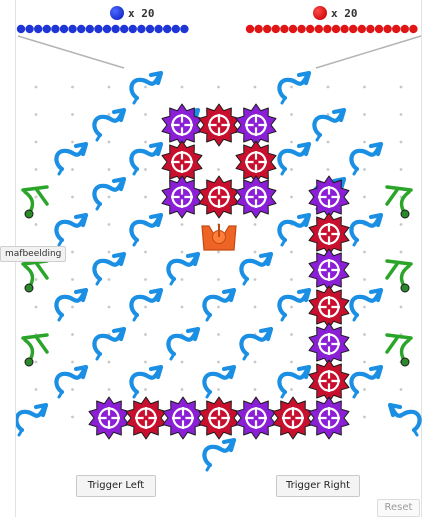  Describe the element at coordinates (398, 508) in the screenshot. I see `reset-button: Reset` at that location.